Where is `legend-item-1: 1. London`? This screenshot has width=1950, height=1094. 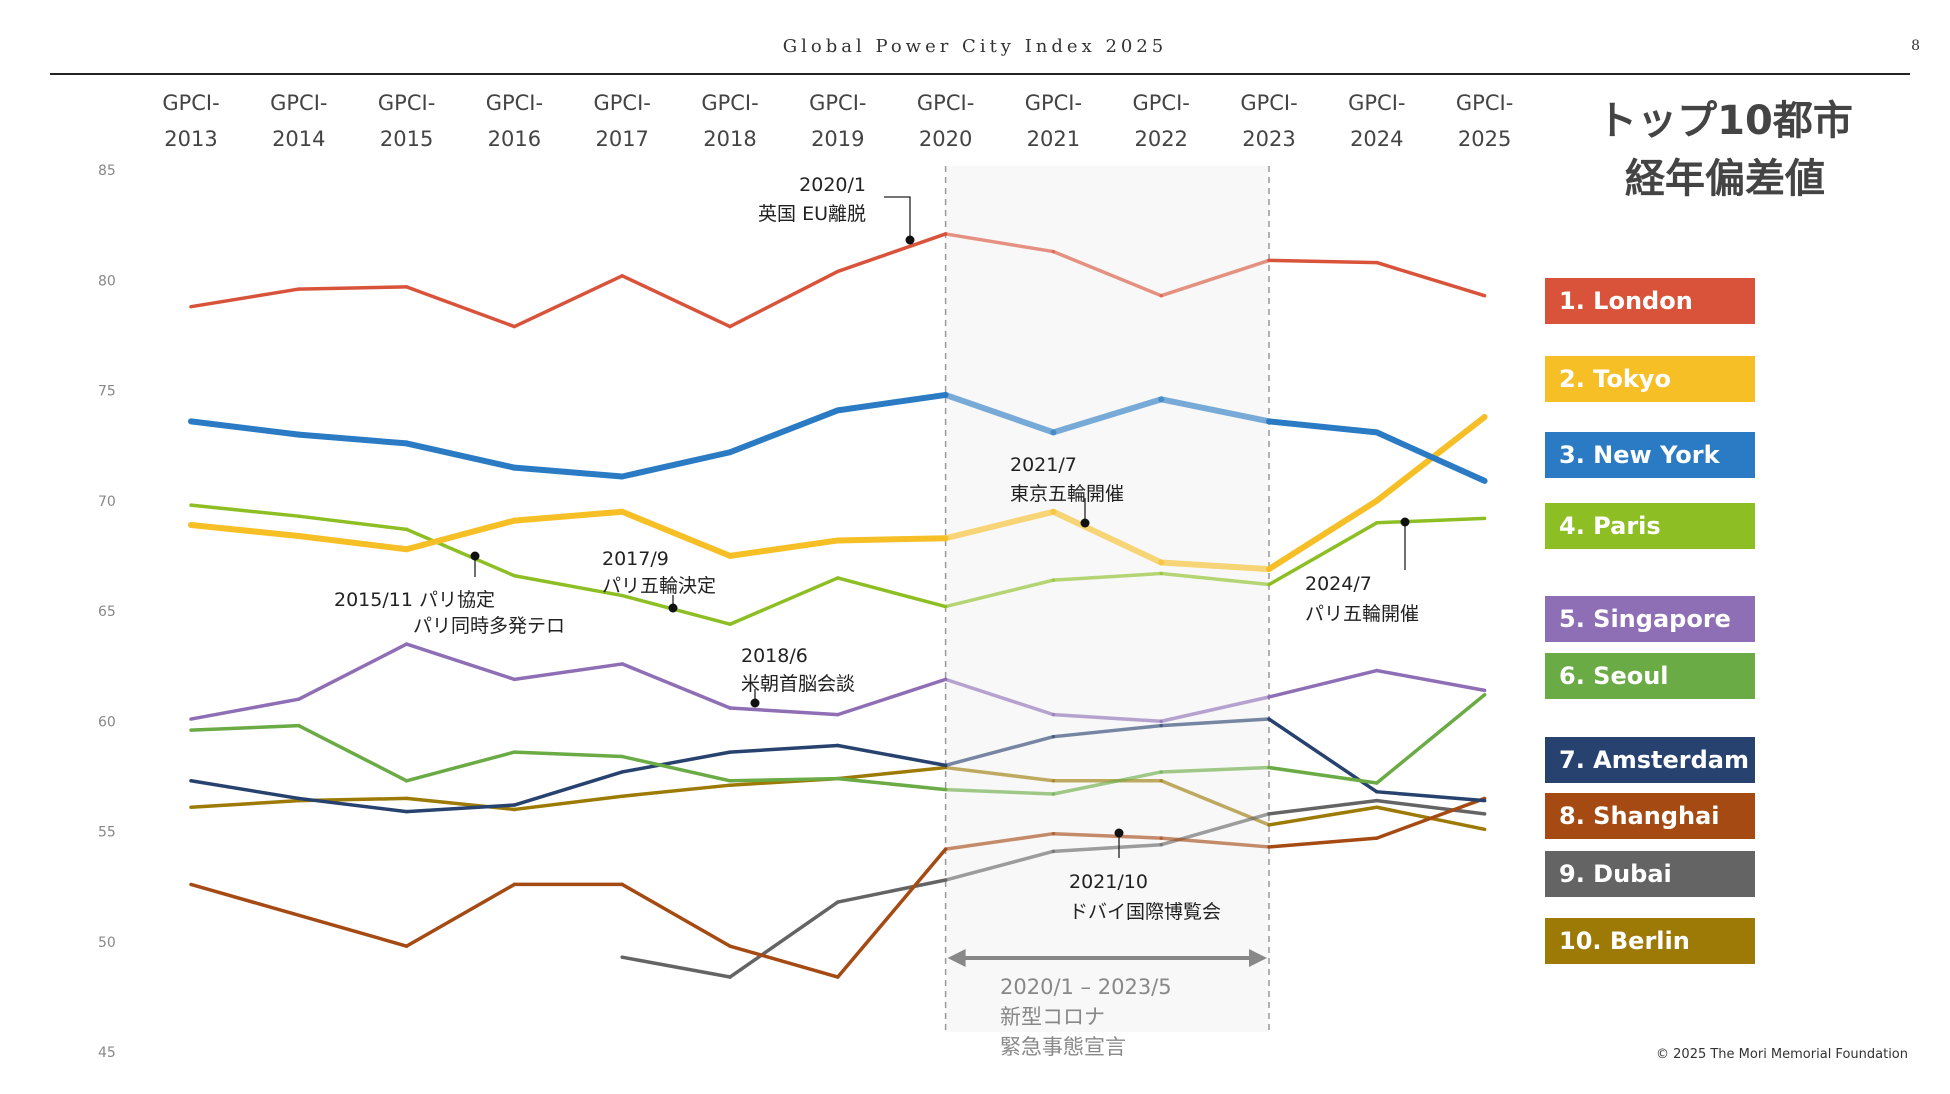 legend-item-1: 1. London is located at coordinates (1650, 301).